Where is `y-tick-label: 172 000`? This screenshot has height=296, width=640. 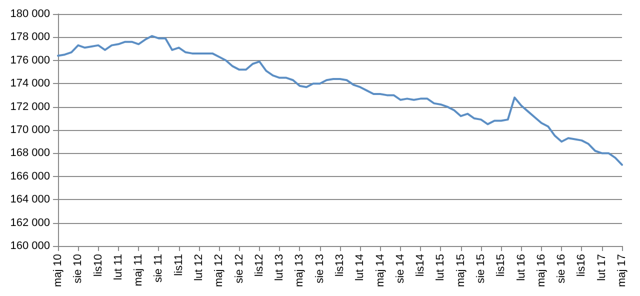
y-tick-label: 172 000 is located at coordinates (30, 106).